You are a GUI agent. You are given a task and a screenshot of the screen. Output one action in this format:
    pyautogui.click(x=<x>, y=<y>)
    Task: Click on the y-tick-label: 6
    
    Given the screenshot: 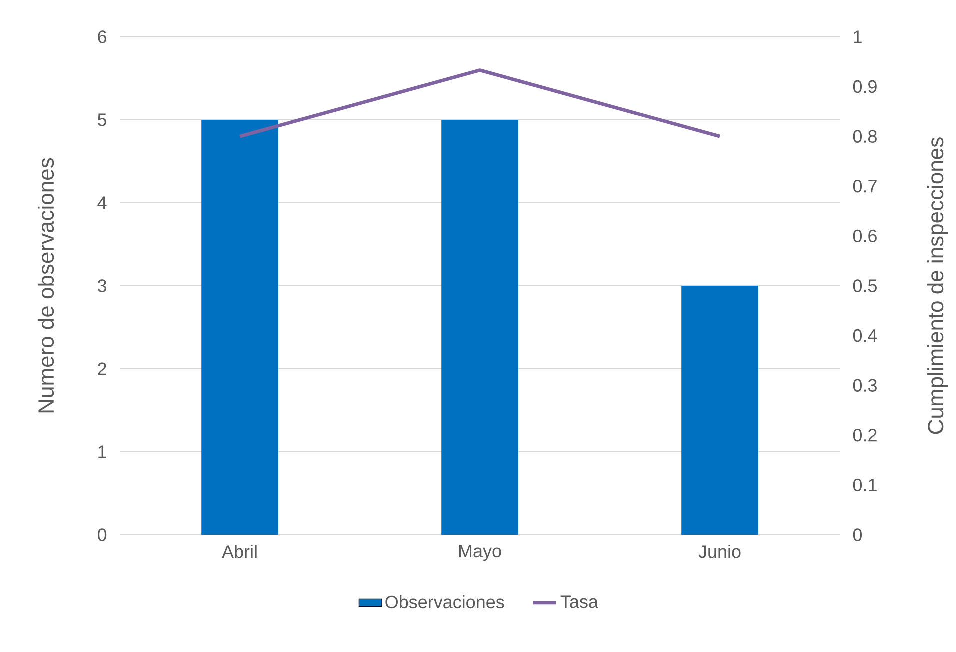 What is the action you would take?
    pyautogui.click(x=102, y=37)
    